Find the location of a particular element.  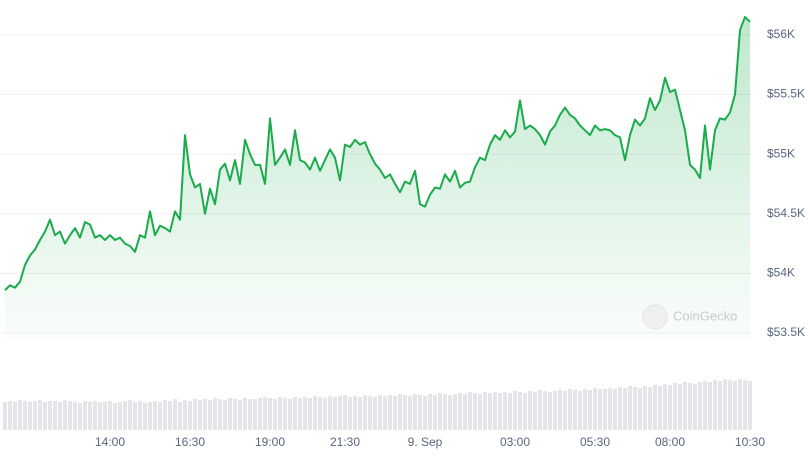

x-tick-label: 03:00 is located at coordinates (515, 442).